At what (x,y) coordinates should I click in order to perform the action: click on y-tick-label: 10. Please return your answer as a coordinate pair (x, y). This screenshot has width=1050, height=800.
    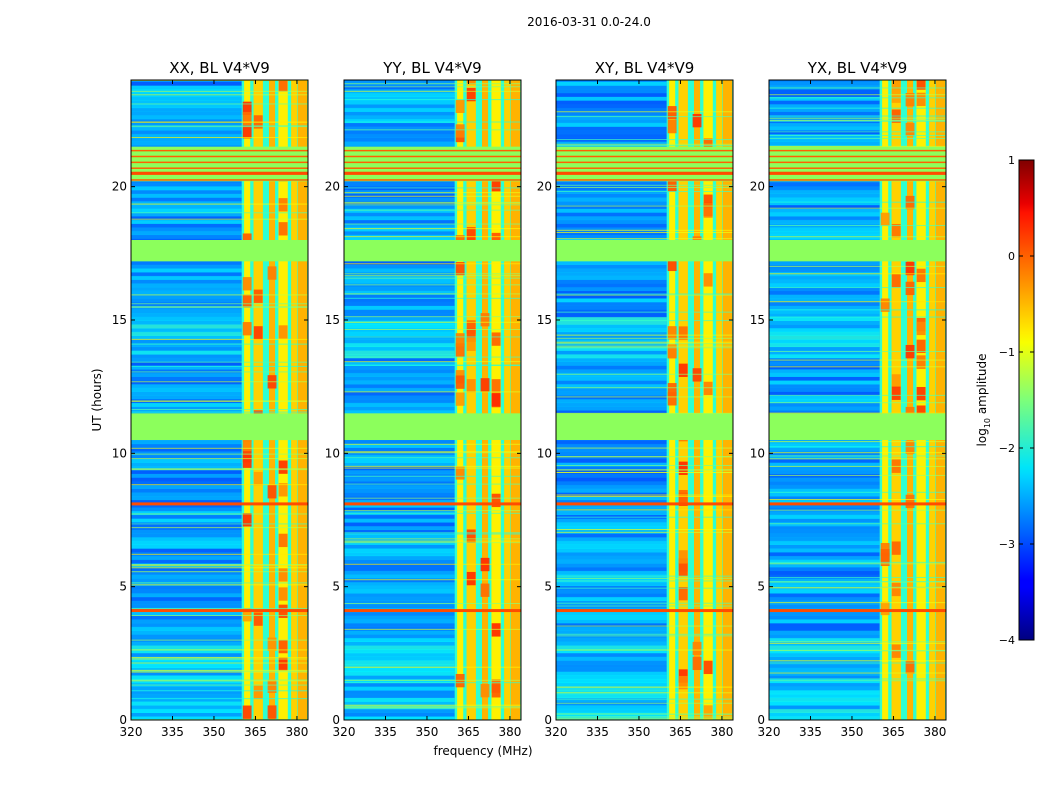
    Looking at the image, I should click on (119, 453).